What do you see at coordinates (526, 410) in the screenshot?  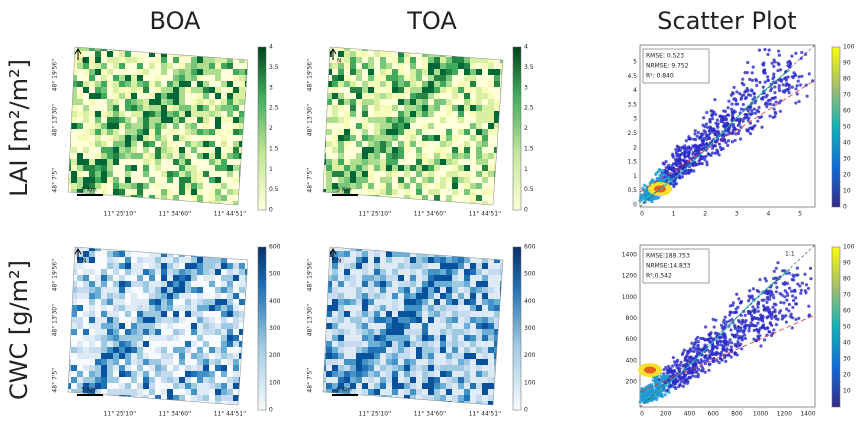 I see `colorbar-tick-label: 0` at bounding box center [526, 410].